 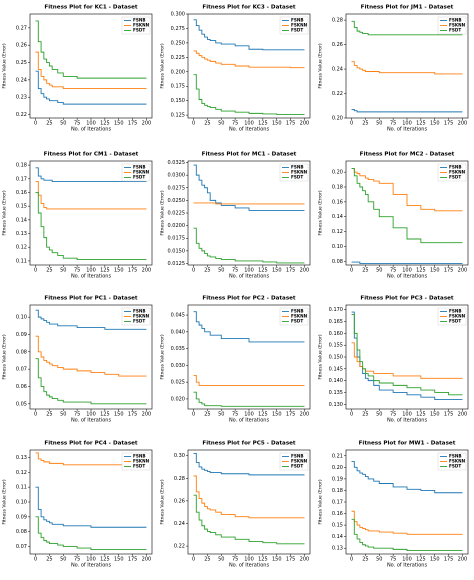 What do you see at coordinates (21, 248) in the screenshot?
I see `y-tick-label: 0.12` at bounding box center [21, 248].